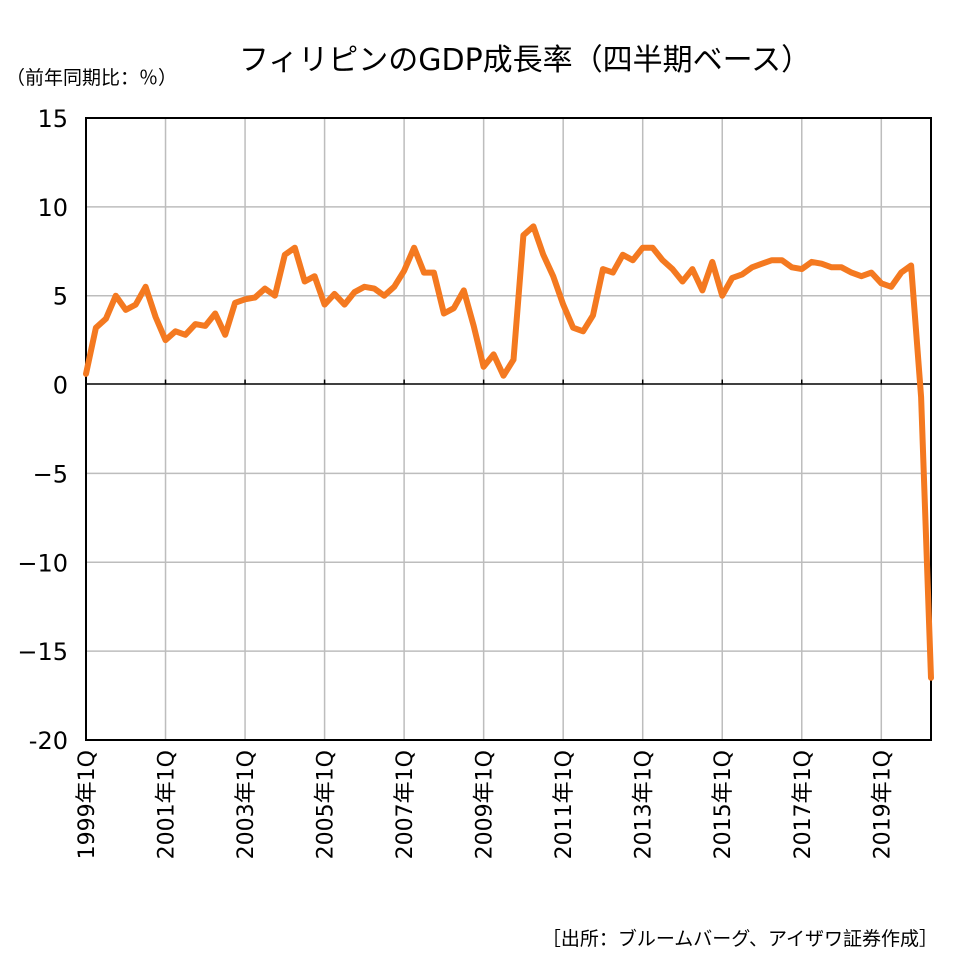 The width and height of the screenshot is (960, 971). I want to click on y-tick-label: 5, so click(60, 297).